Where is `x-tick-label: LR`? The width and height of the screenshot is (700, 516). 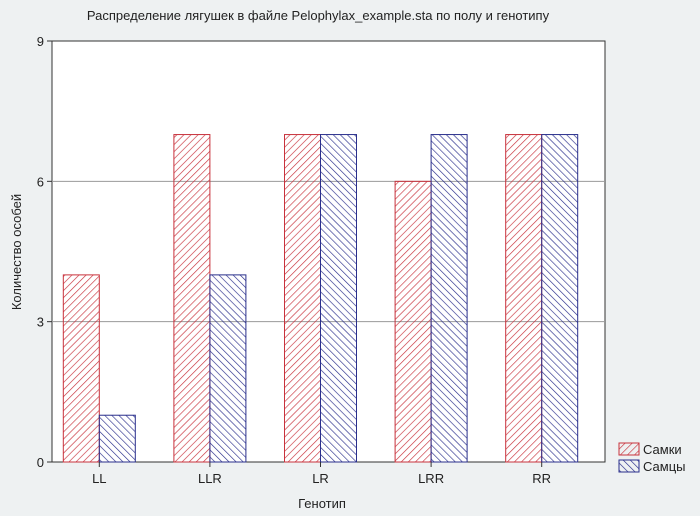
x-tick-label: LR is located at coordinates (320, 478).